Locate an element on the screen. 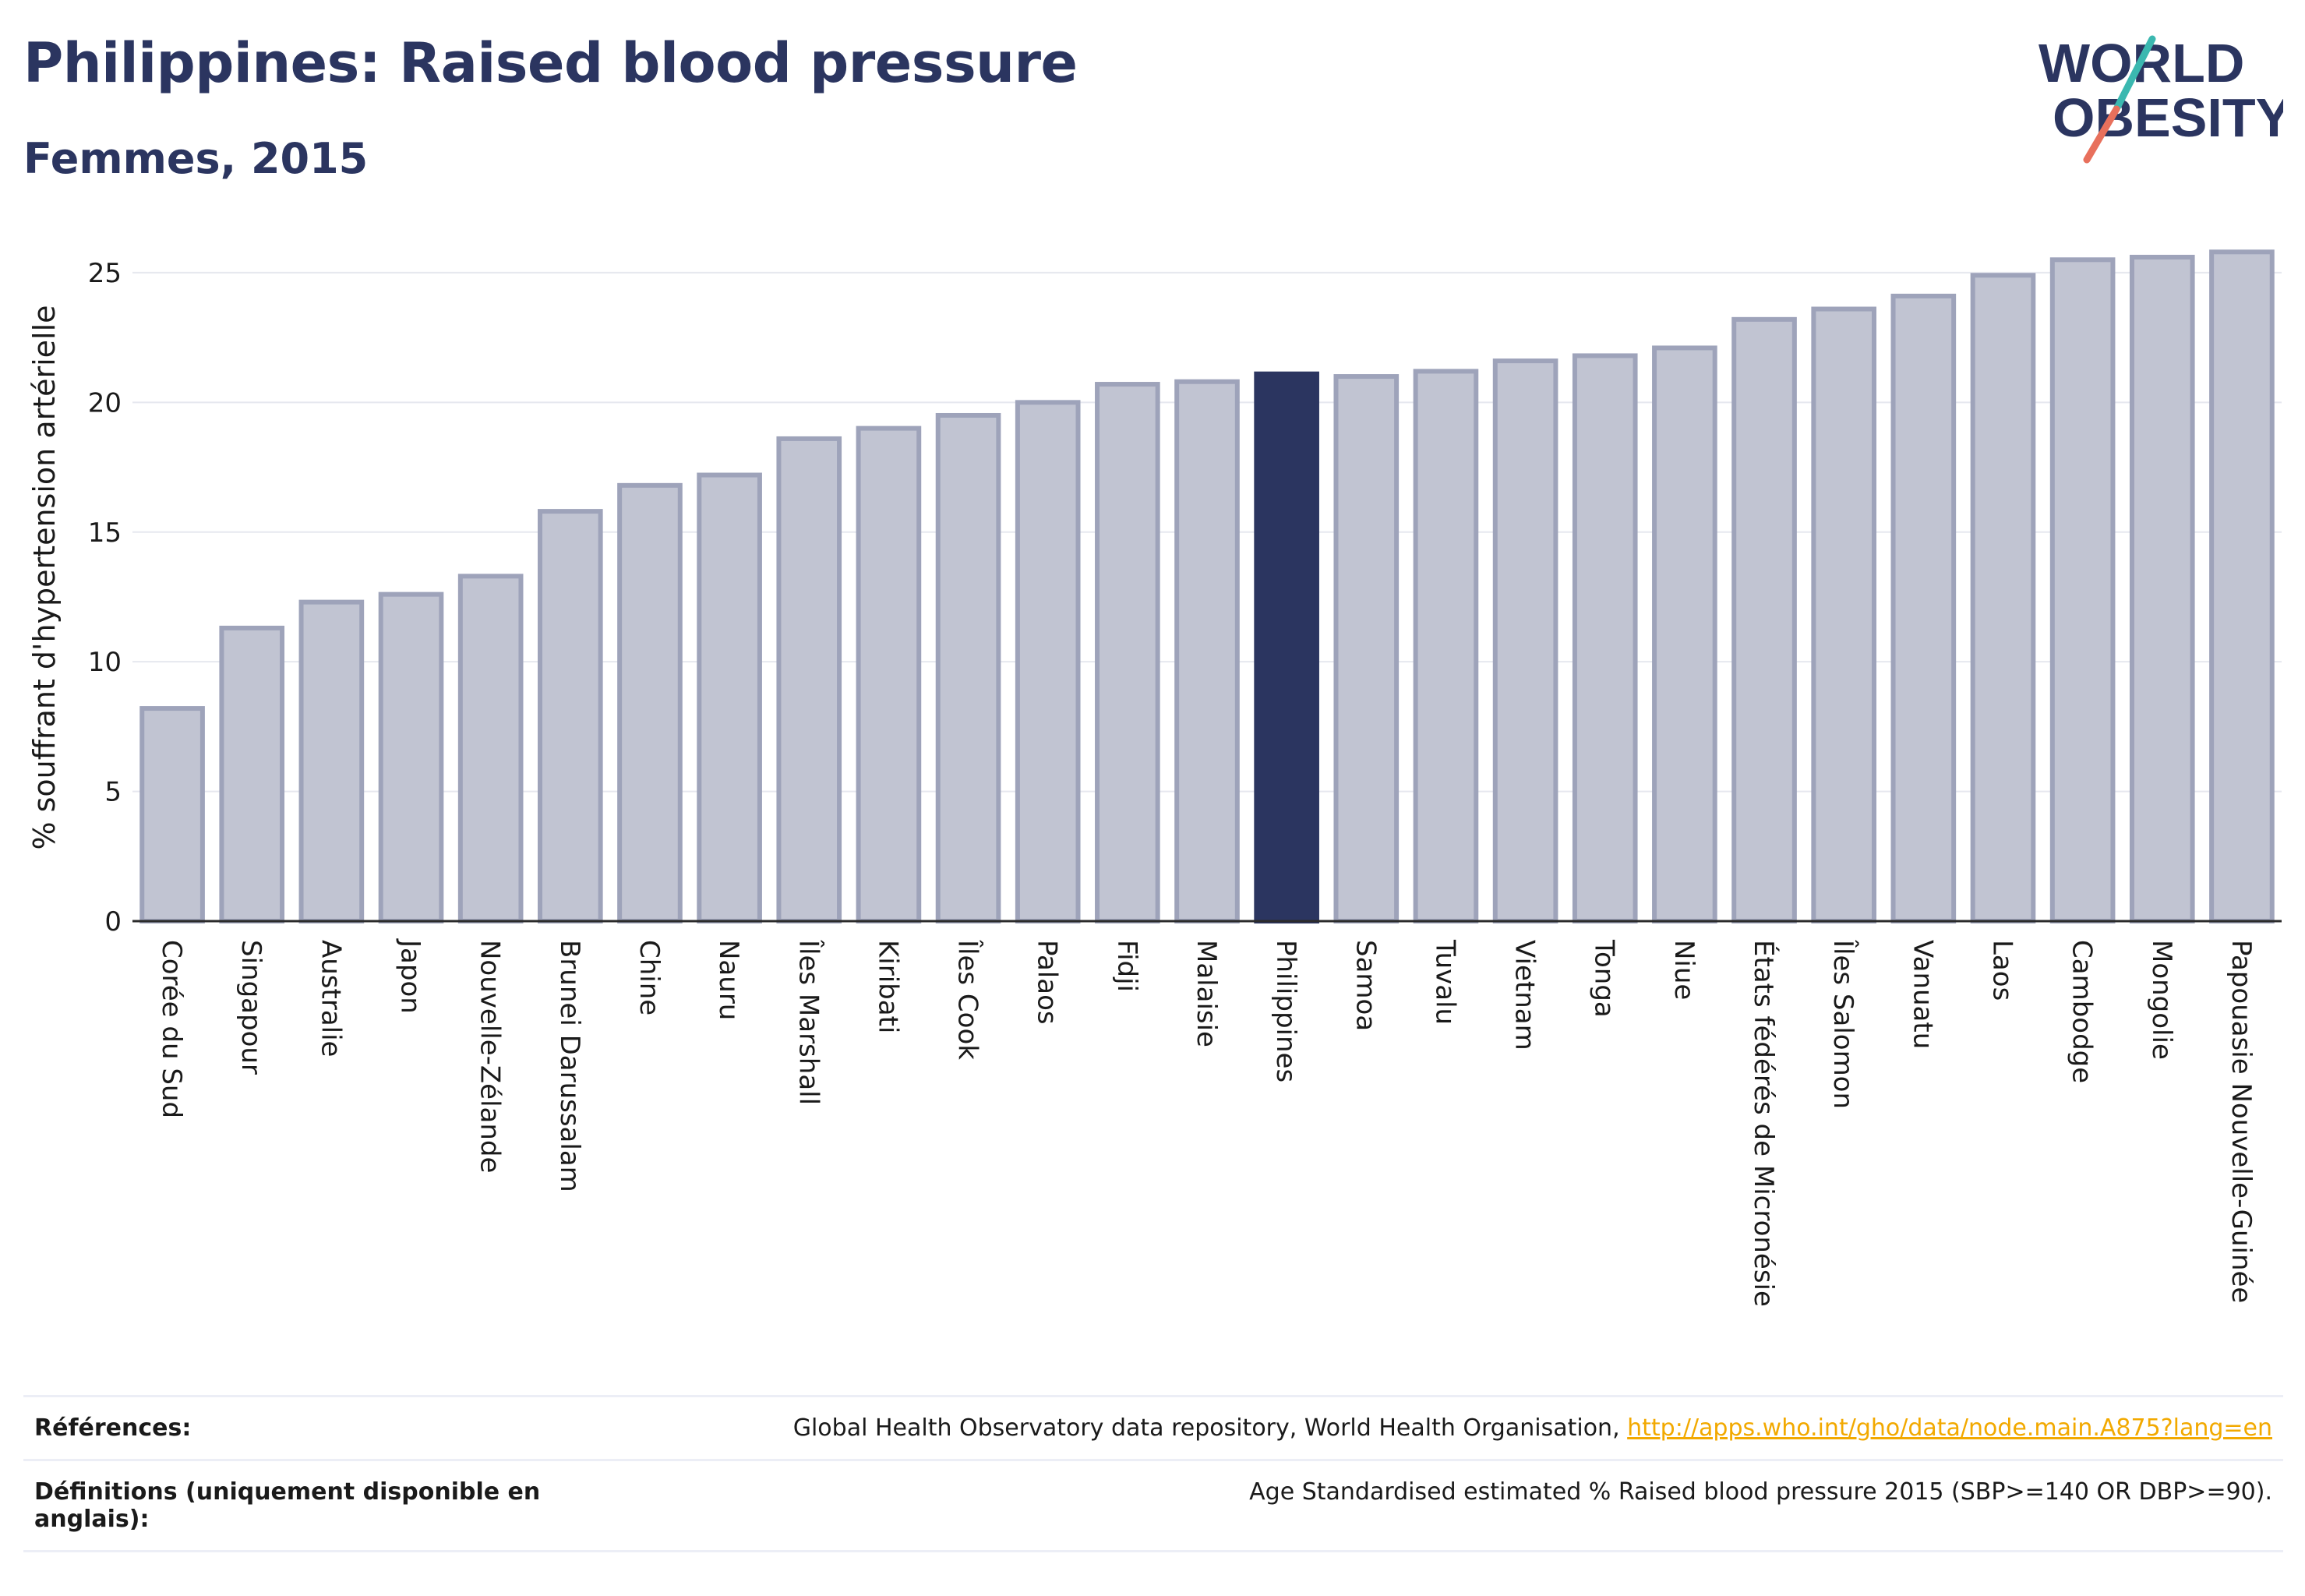 The width and height of the screenshot is (2305, 1596). x-tick-label: Palaos is located at coordinates (1047, 982).